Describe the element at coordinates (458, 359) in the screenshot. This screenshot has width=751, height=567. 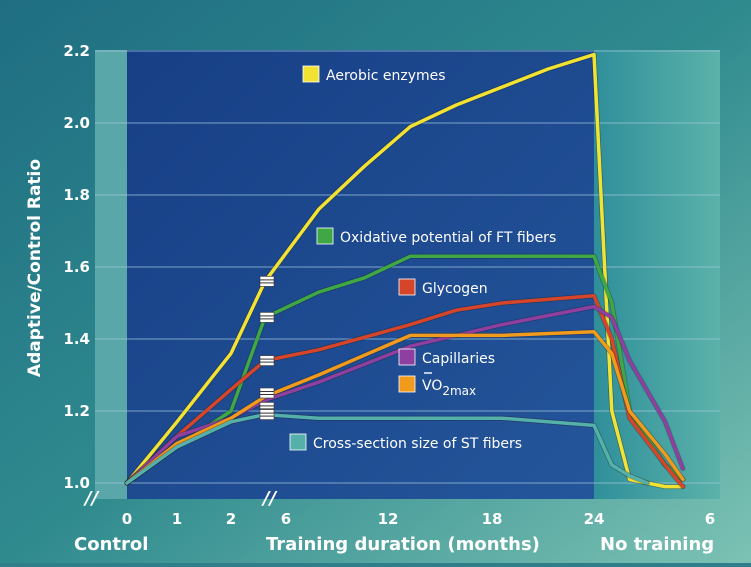
I see `label-text-capillaries: Capillaries` at that location.